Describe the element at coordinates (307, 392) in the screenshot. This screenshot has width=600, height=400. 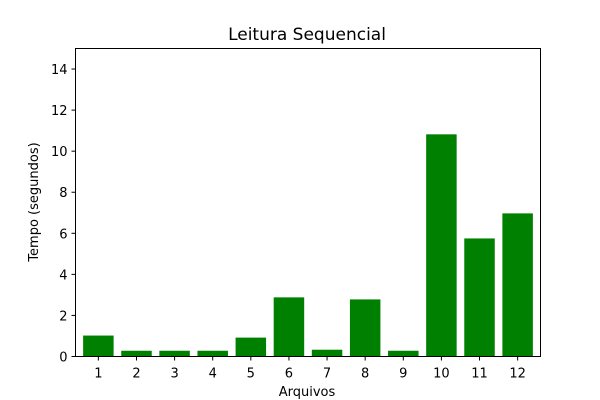
I see `x-axis-label: Arquivos` at that location.